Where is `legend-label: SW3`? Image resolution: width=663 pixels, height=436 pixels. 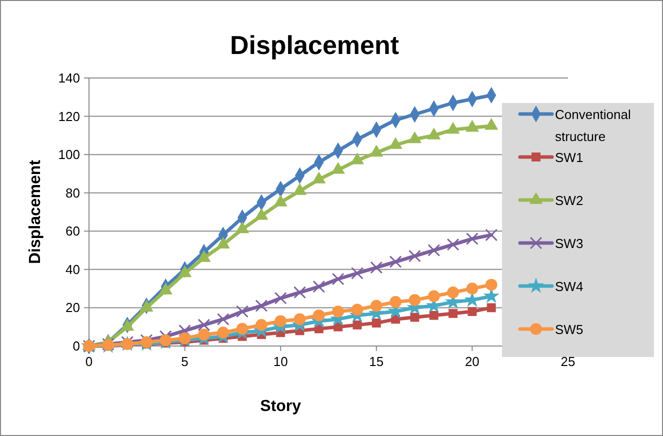 legend-label: SW3 is located at coordinates (569, 243).